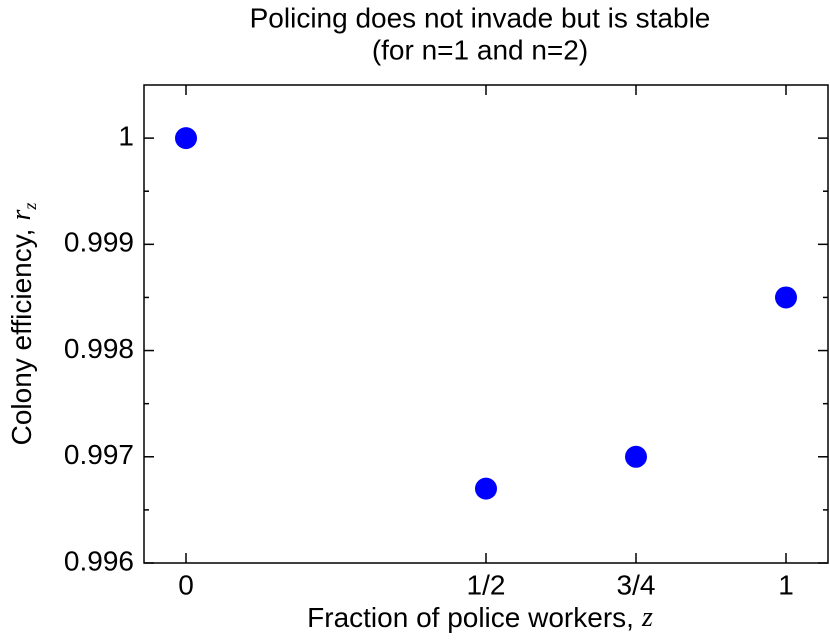  I want to click on chart-title: Policing does not invade but is stable, so click(480, 17).